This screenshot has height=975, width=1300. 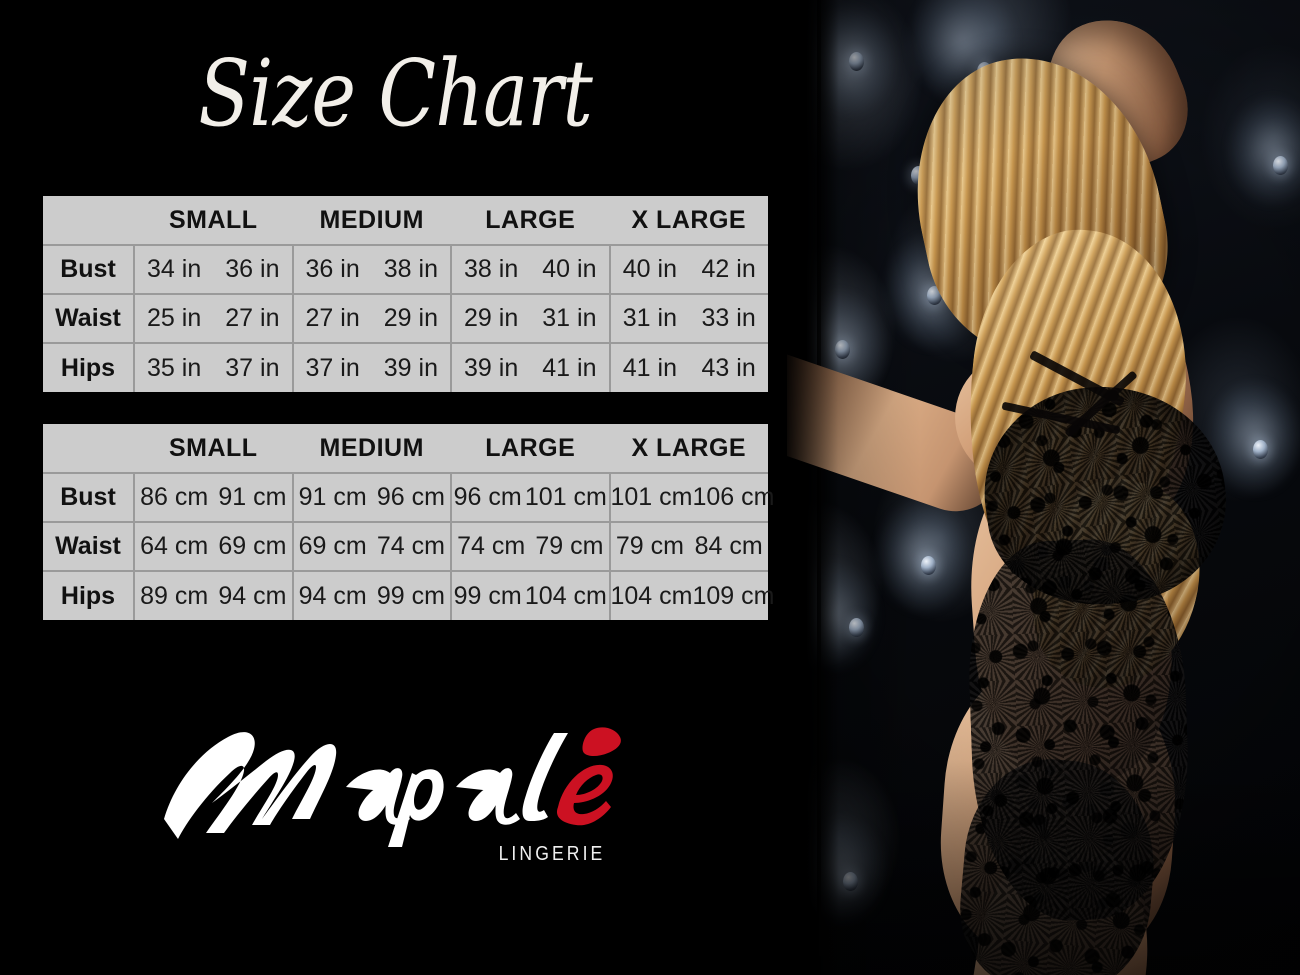 What do you see at coordinates (372, 595) in the screenshot?
I see `cell-hips-medium: 94 cm 99 cm` at bounding box center [372, 595].